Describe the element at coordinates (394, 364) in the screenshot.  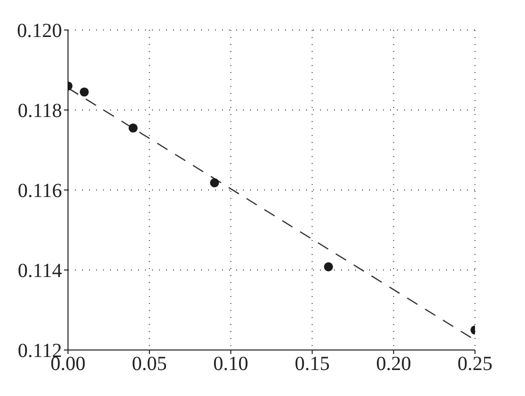
I see `x-tick-label: 0.20` at that location.